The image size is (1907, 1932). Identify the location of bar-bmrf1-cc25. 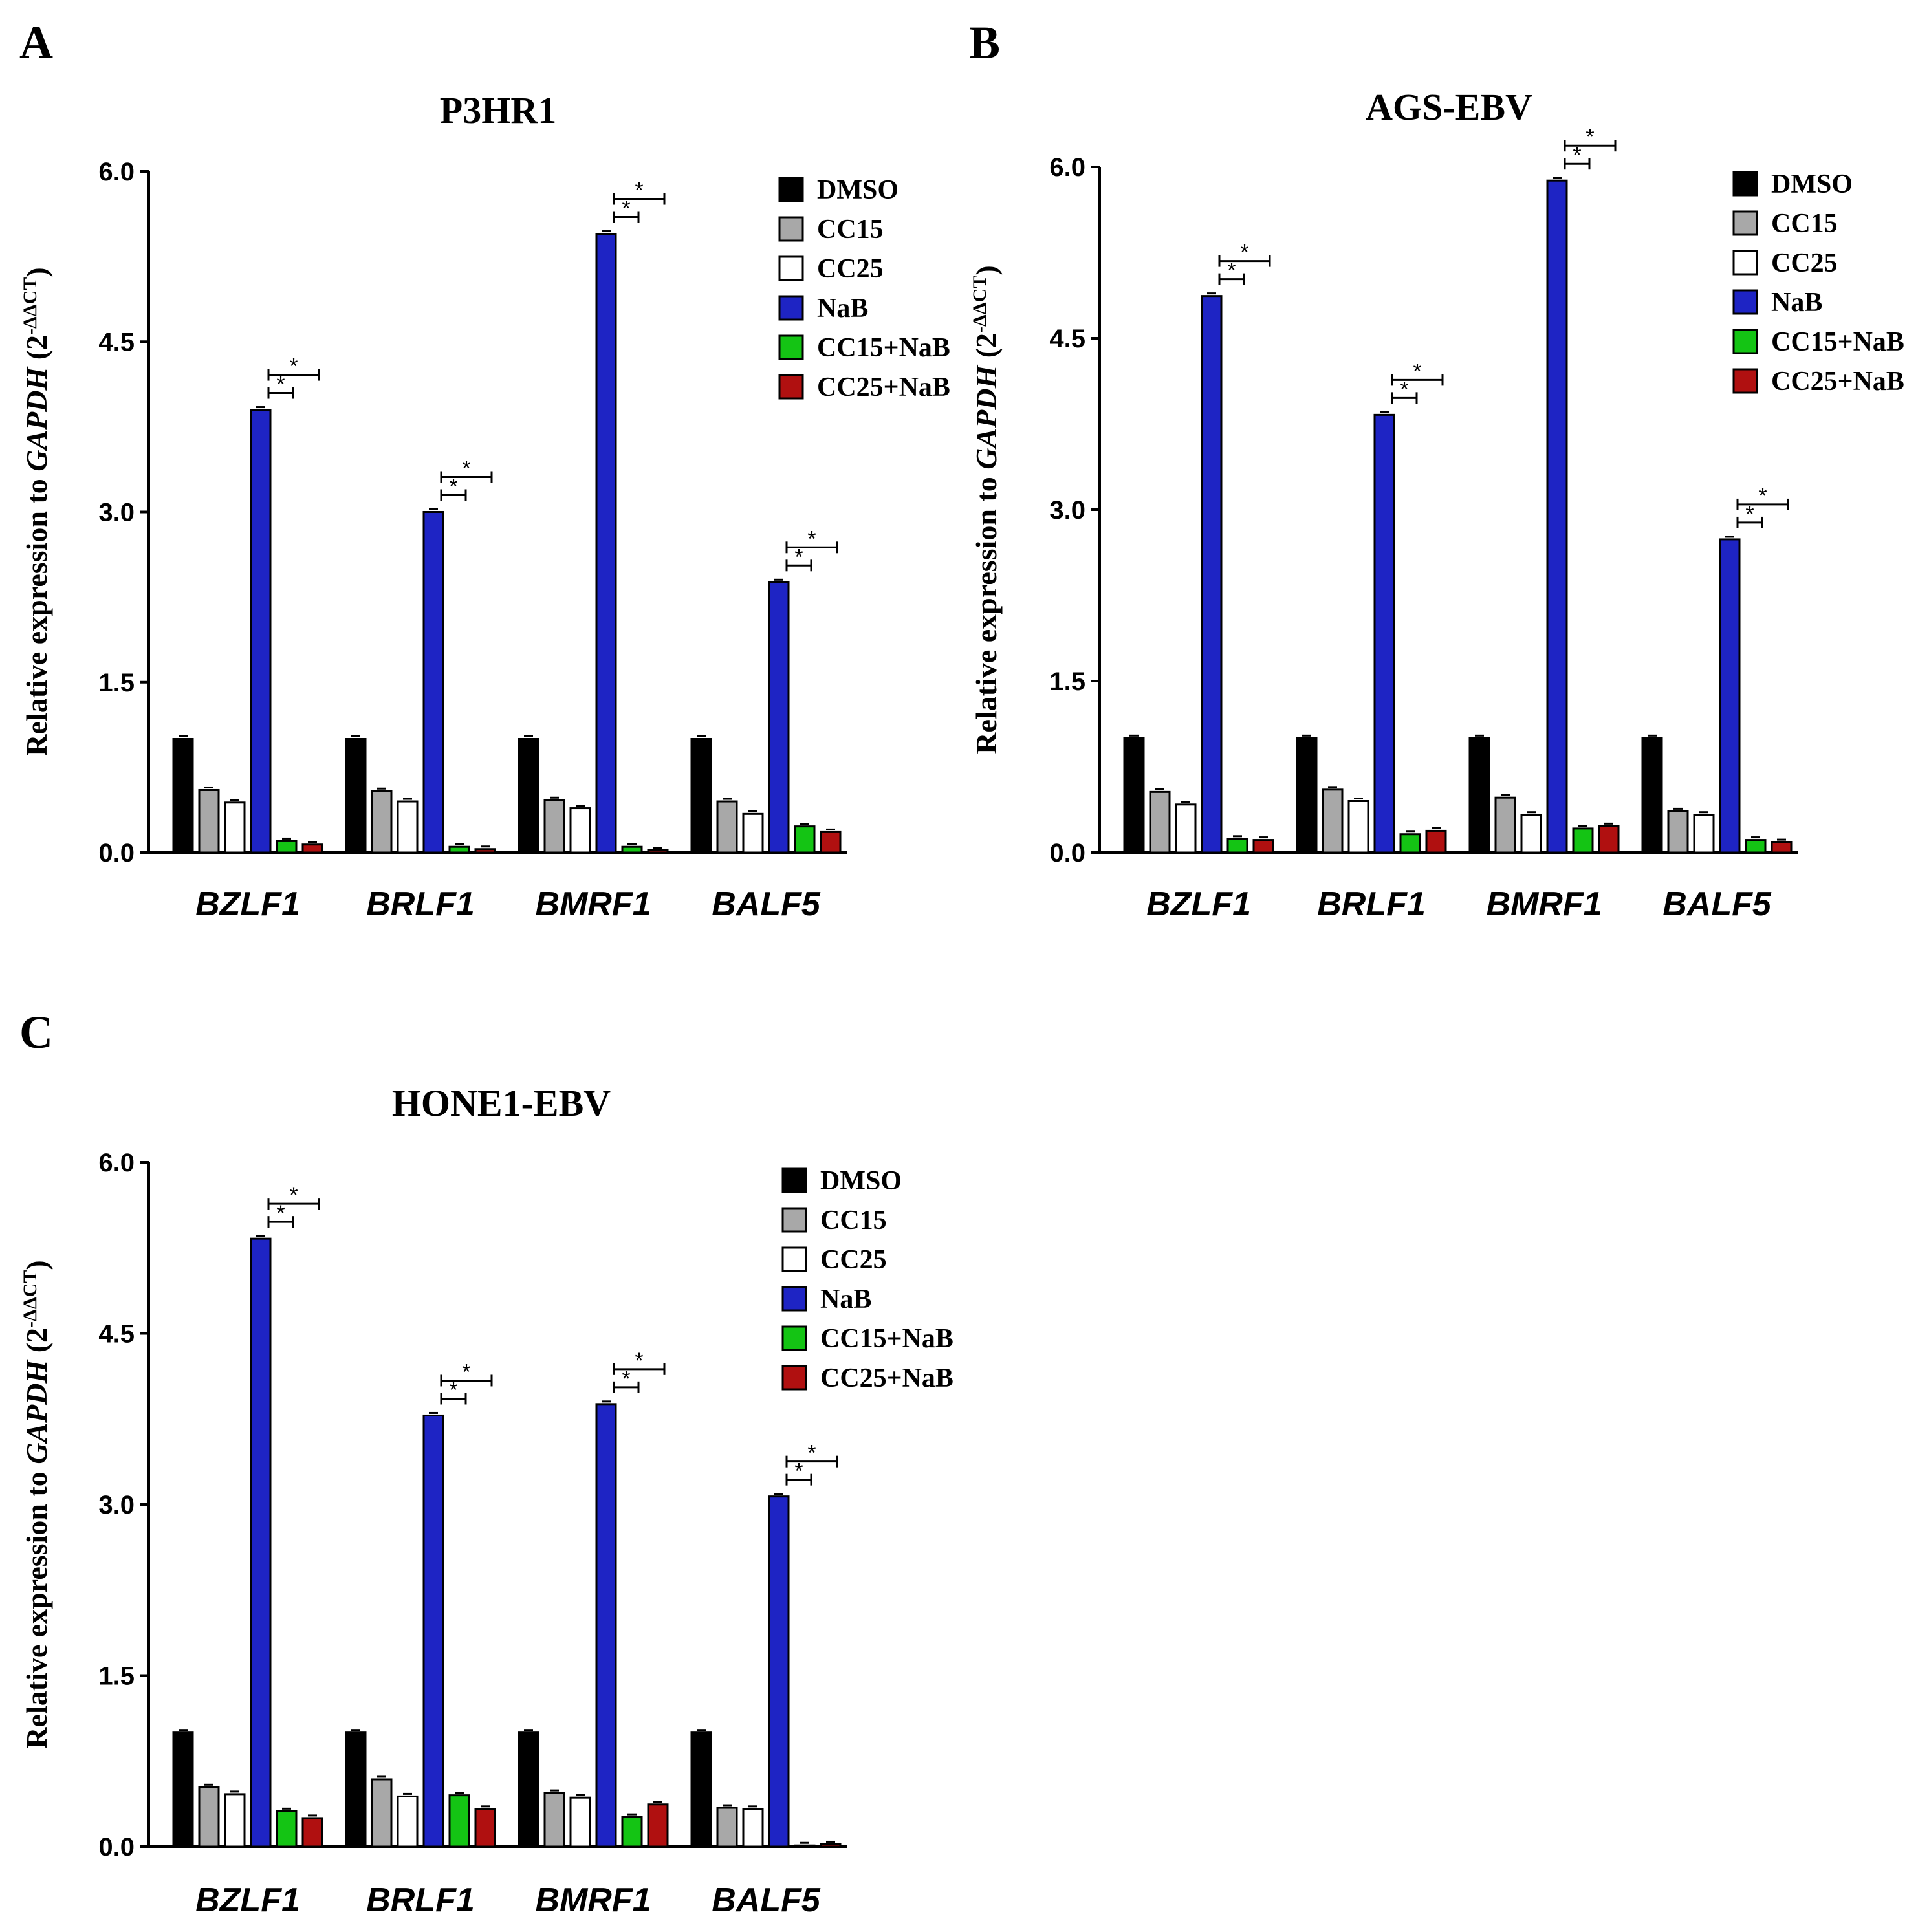
(580, 1822).